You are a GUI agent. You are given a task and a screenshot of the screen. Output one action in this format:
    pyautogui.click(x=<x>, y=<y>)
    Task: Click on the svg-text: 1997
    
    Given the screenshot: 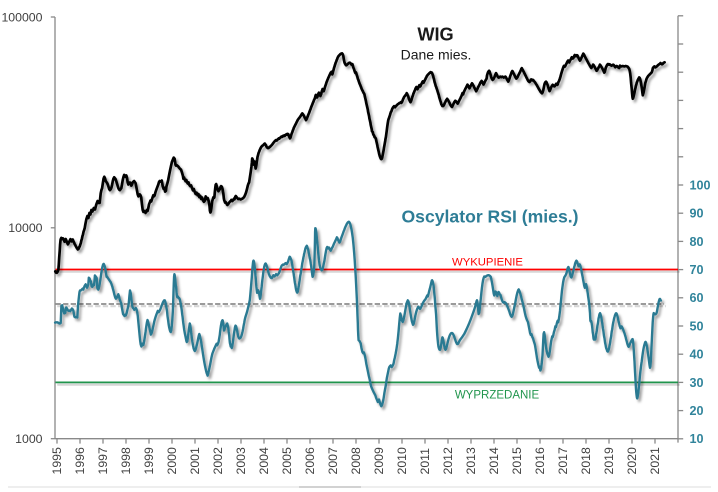 What is the action you would take?
    pyautogui.click(x=103, y=461)
    